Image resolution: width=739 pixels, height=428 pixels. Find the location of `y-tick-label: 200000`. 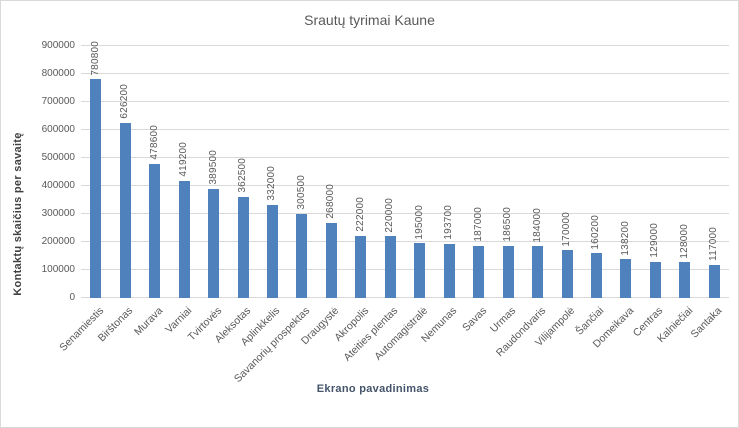

y-tick-label: 200000 is located at coordinates (58, 241).